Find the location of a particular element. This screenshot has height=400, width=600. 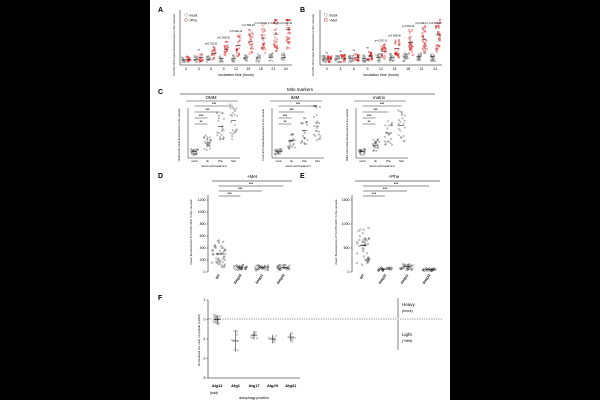

panel-b-legend-met: +Met is located at coordinates (333, 20).